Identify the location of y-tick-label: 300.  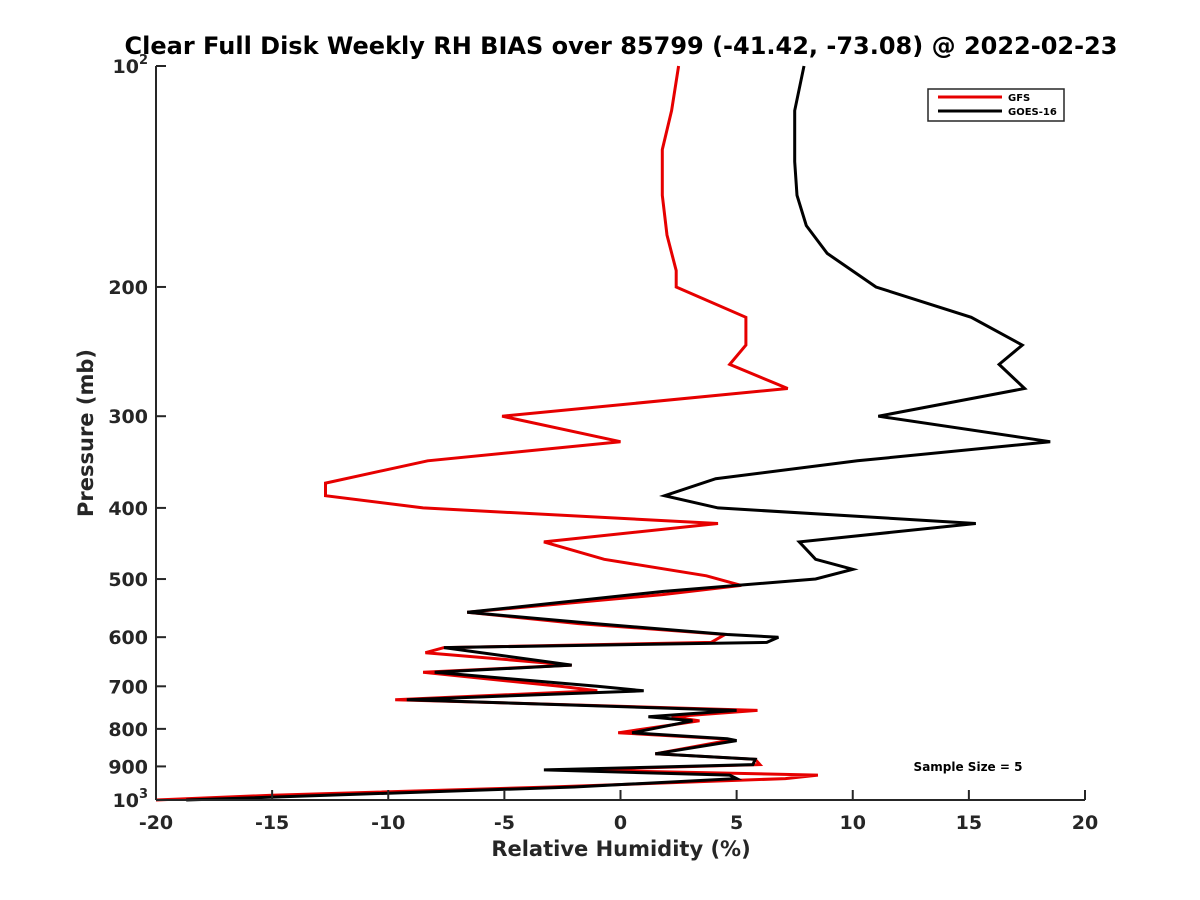
(128, 417).